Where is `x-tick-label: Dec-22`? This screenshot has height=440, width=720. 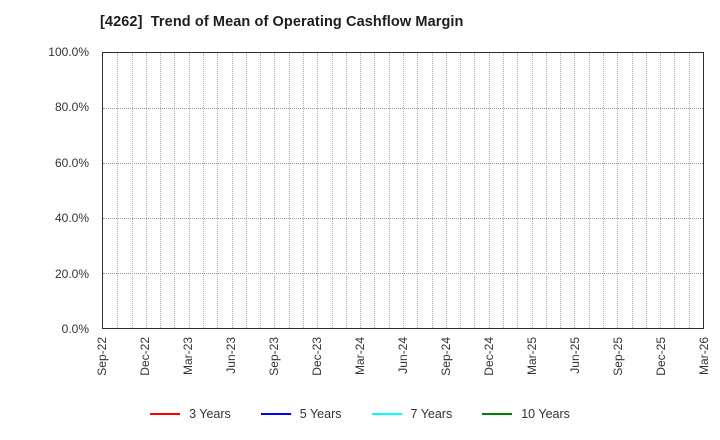 x-tick-label: Dec-22 is located at coordinates (145, 356).